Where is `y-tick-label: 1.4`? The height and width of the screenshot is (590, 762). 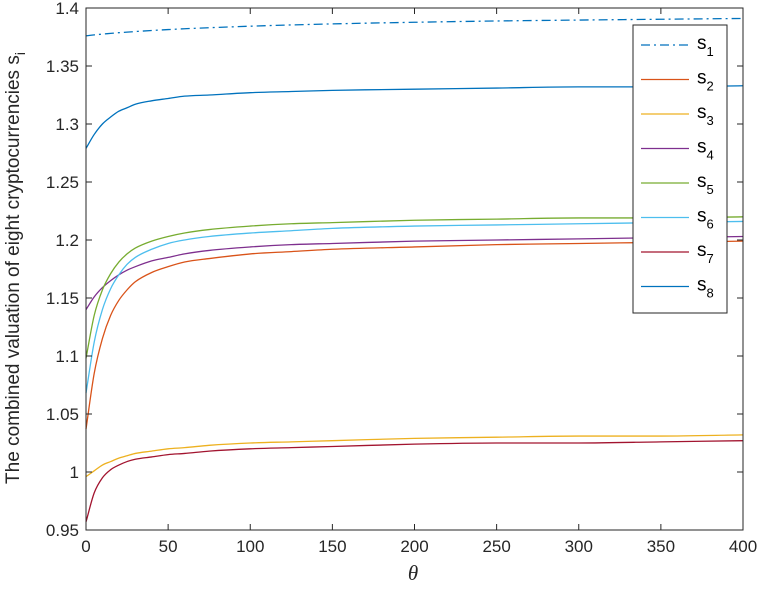 y-tick-label: 1.4 is located at coordinates (67, 9).